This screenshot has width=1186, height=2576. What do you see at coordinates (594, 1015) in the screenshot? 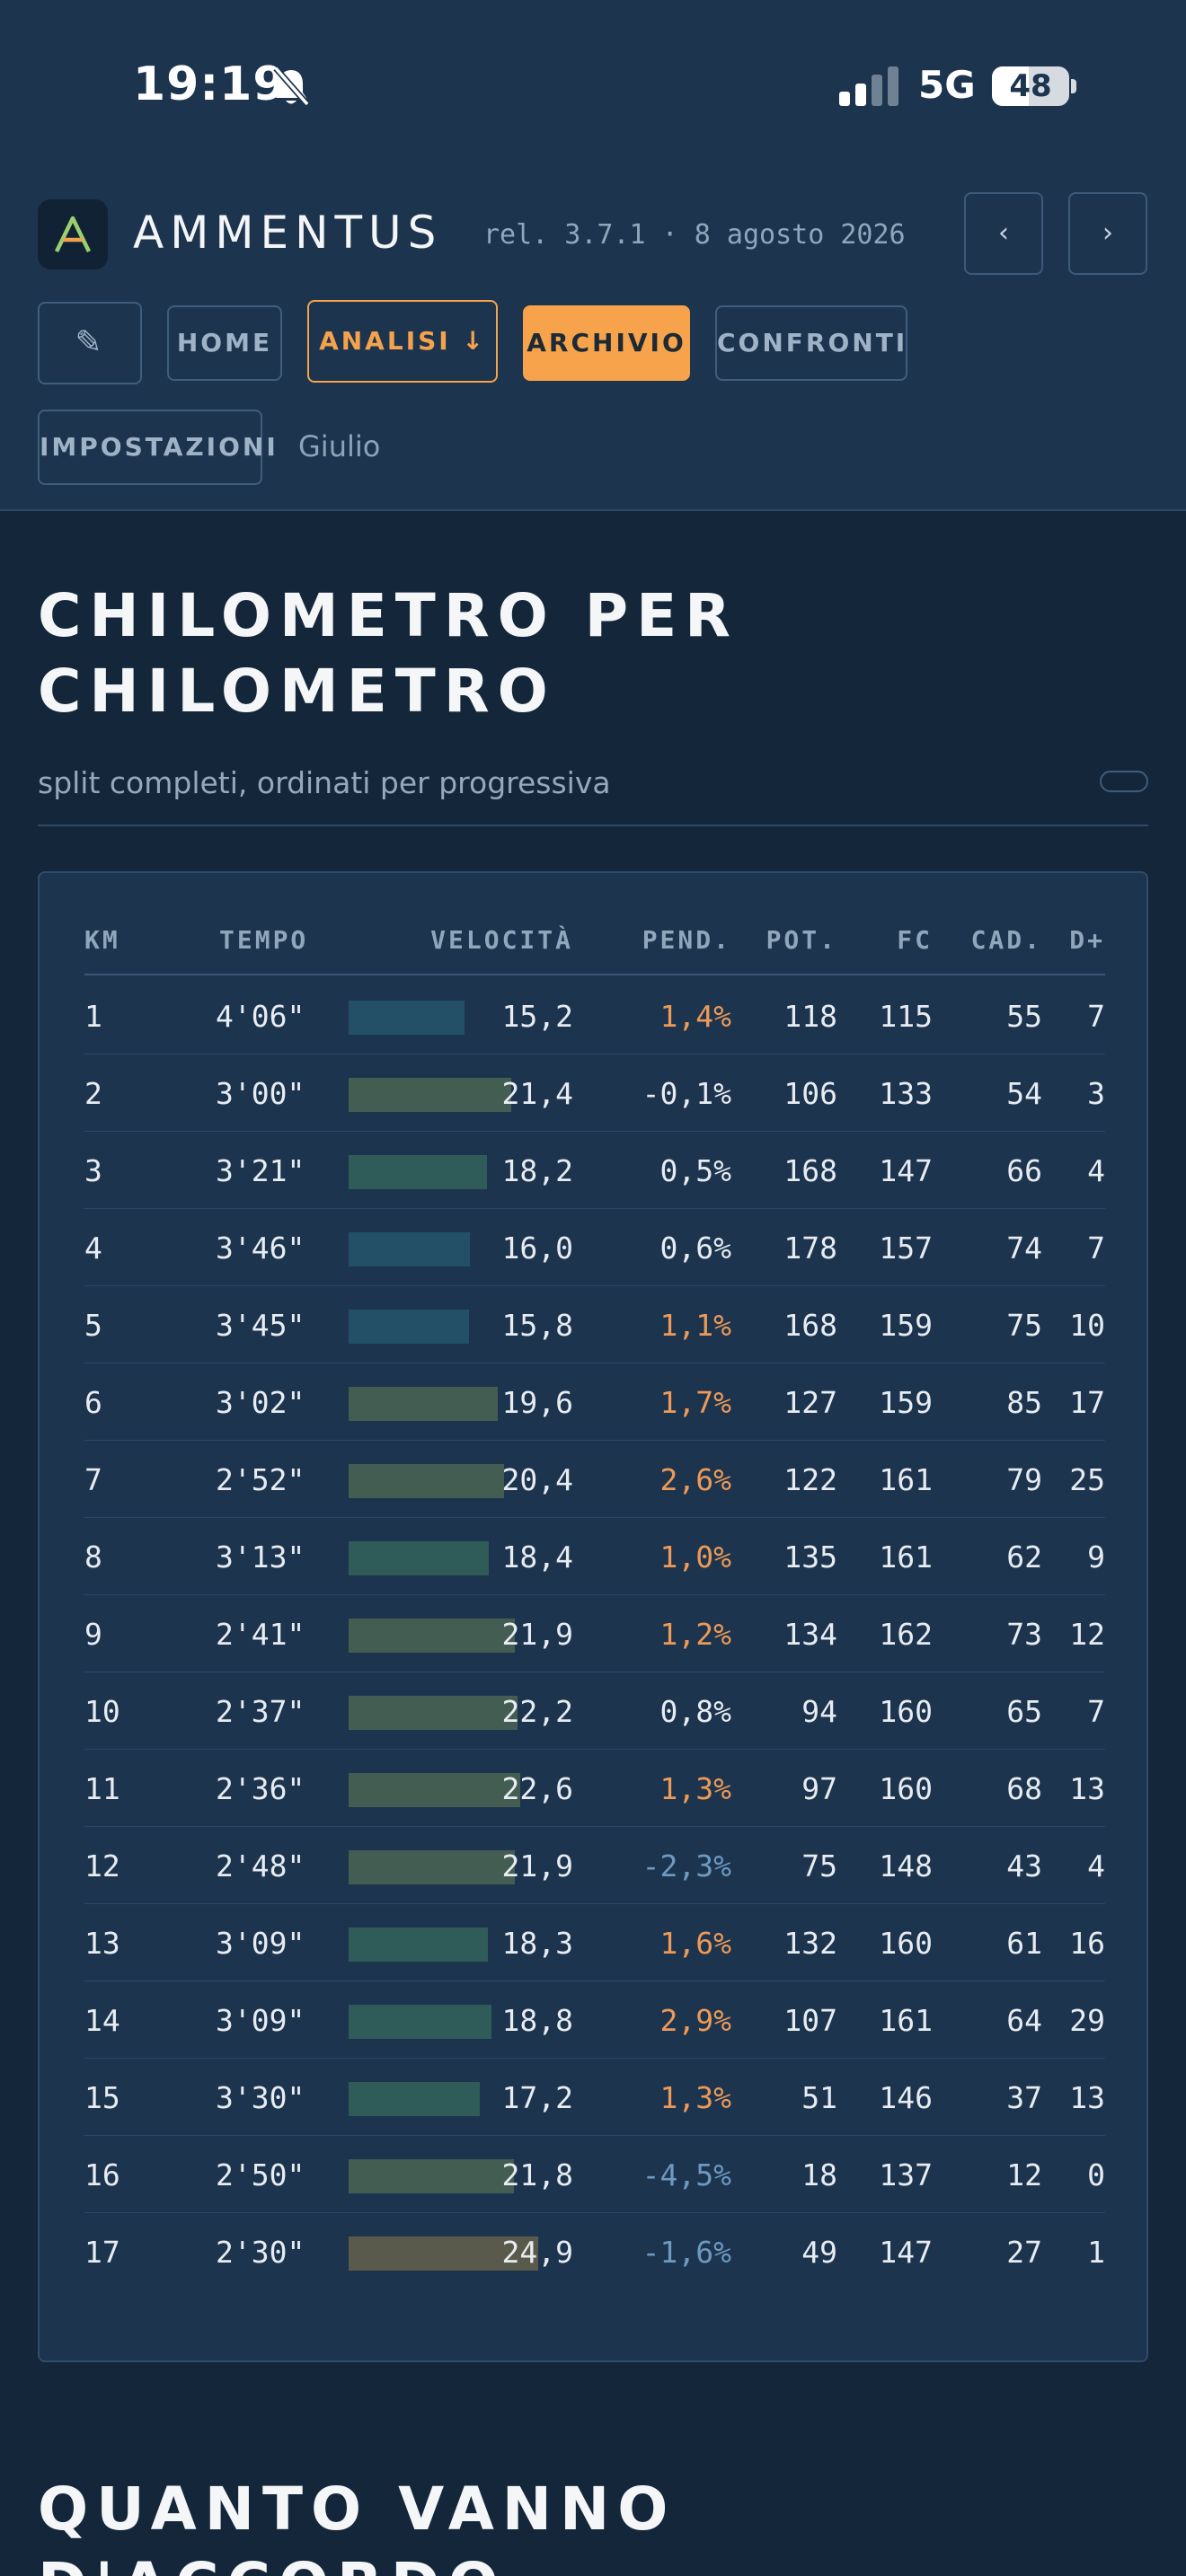
I see `table-row: 1 4'06" 15,2 1,4% 118 115 55 7` at bounding box center [594, 1015].